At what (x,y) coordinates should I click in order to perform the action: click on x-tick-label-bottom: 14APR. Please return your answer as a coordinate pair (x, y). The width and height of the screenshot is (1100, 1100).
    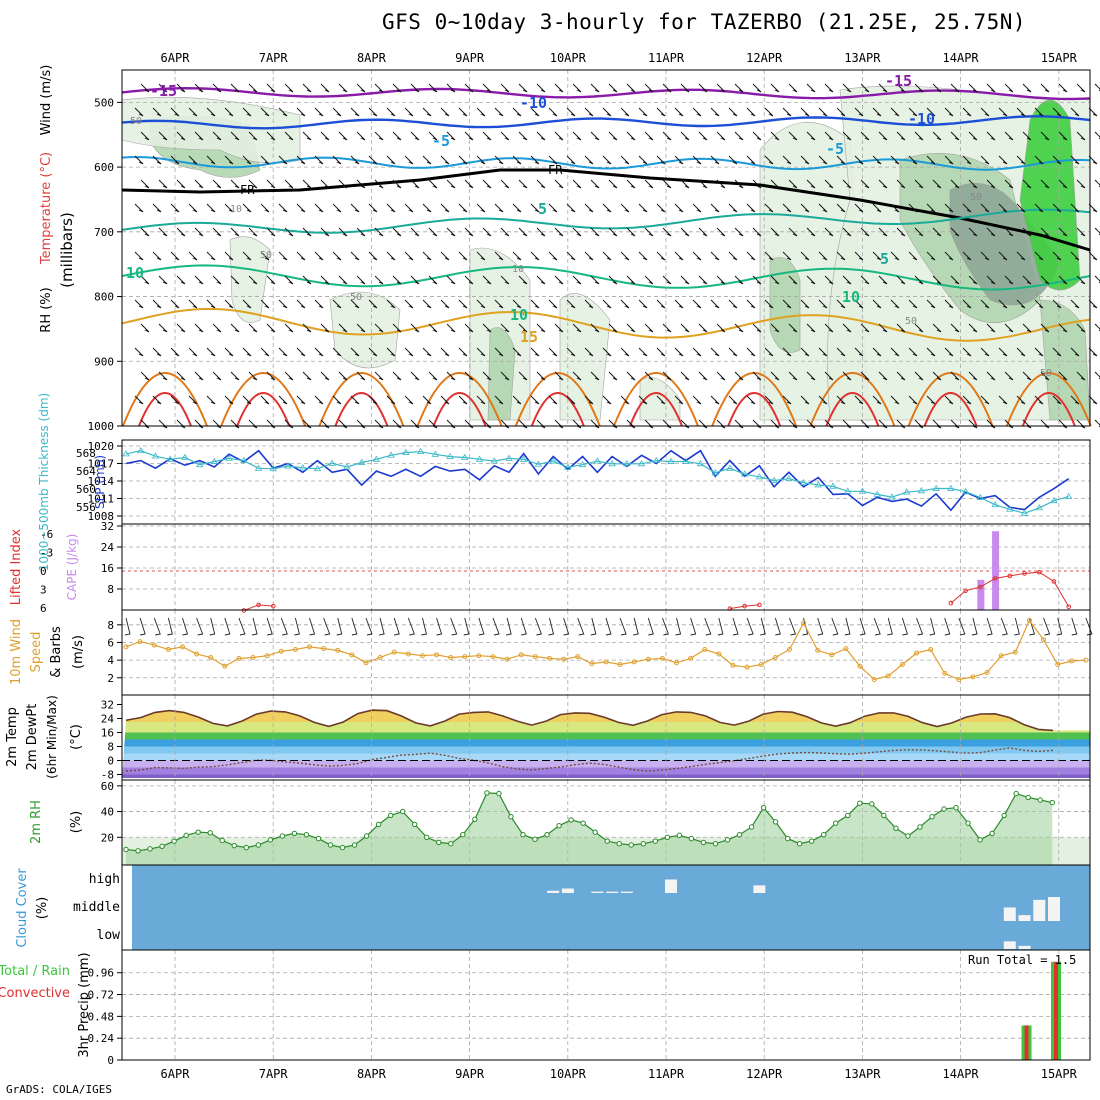
    Looking at the image, I should click on (961, 1074).